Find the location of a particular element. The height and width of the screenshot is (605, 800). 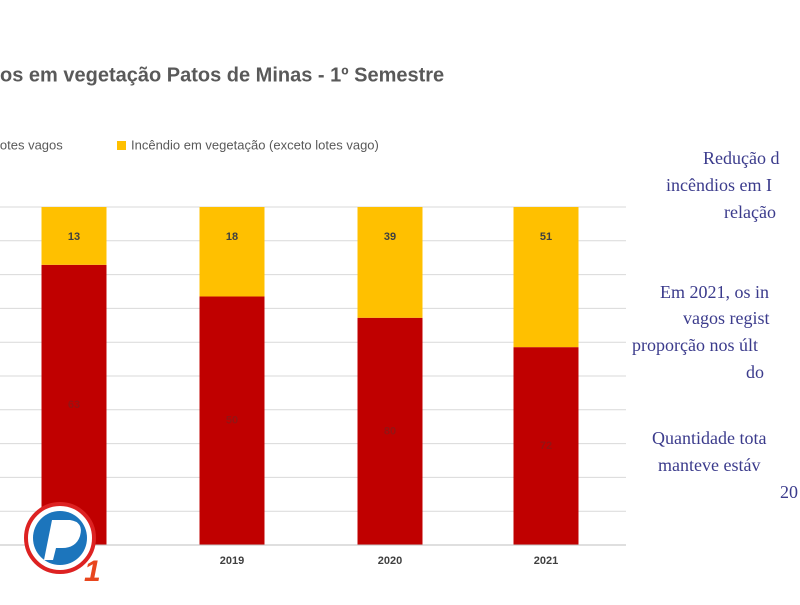

note: incêndios em I is located at coordinates (719, 185).